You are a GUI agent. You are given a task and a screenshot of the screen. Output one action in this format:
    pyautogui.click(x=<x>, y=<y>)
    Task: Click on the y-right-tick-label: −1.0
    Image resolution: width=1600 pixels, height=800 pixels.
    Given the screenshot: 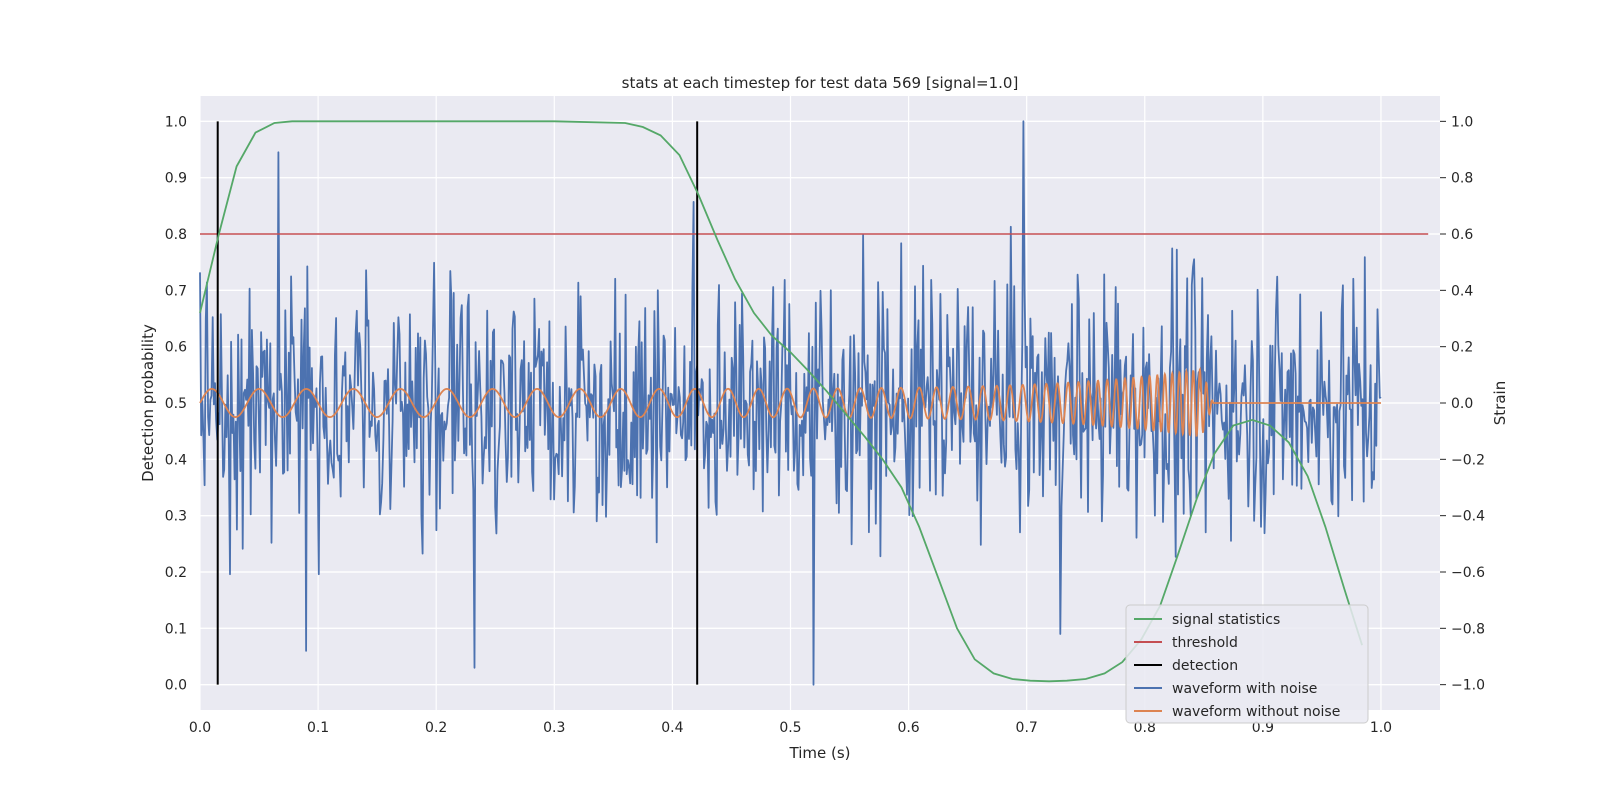 What is the action you would take?
    pyautogui.click(x=1468, y=686)
    